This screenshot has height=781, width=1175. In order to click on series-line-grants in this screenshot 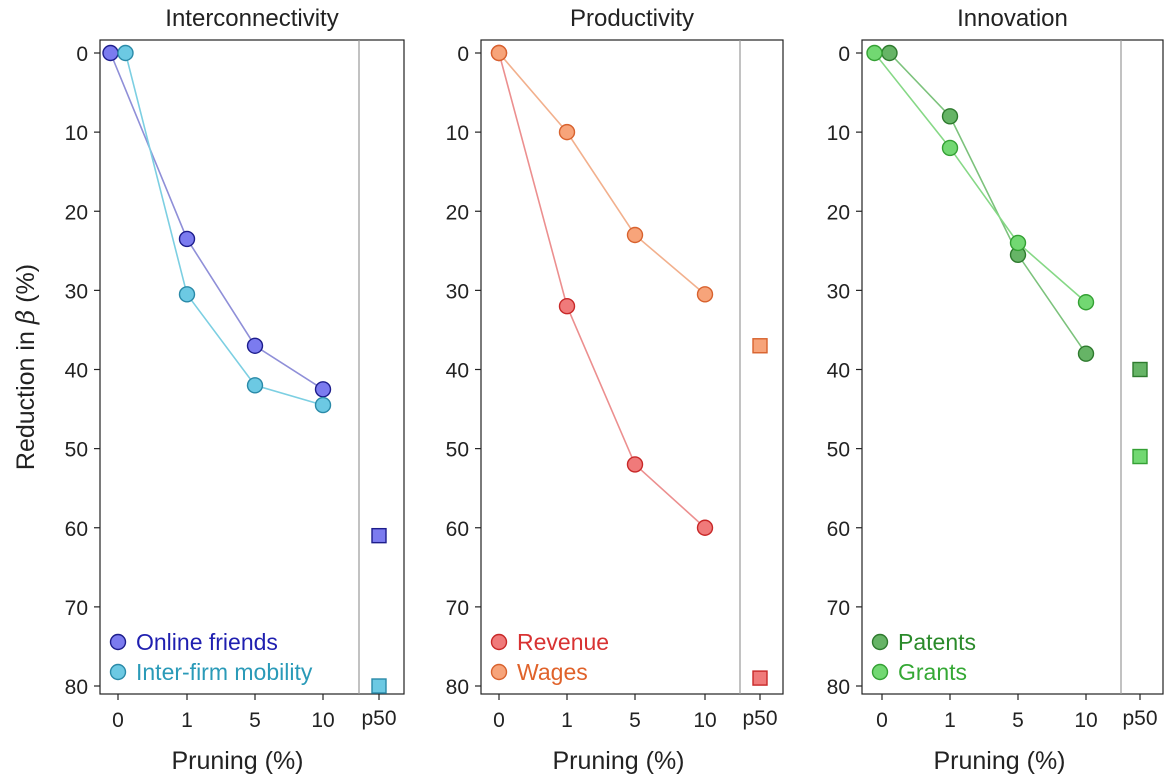, I will do `click(980, 177)`.